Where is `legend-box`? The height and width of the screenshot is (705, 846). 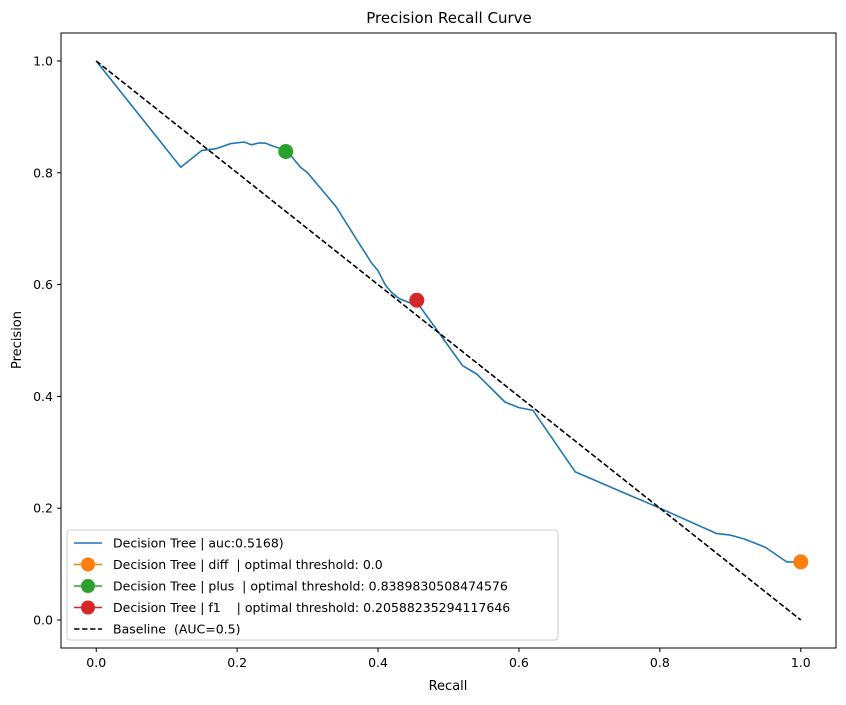 legend-box is located at coordinates (312, 585).